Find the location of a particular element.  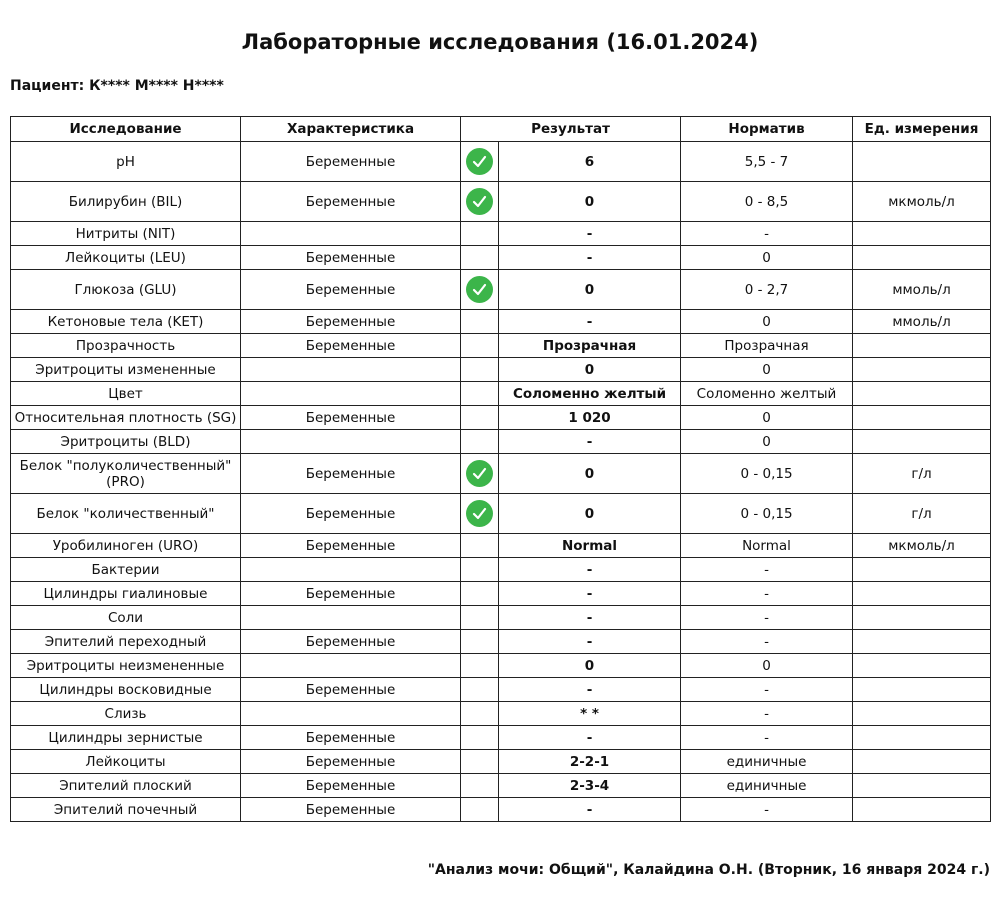

test-name: Слизь is located at coordinates (125, 713).